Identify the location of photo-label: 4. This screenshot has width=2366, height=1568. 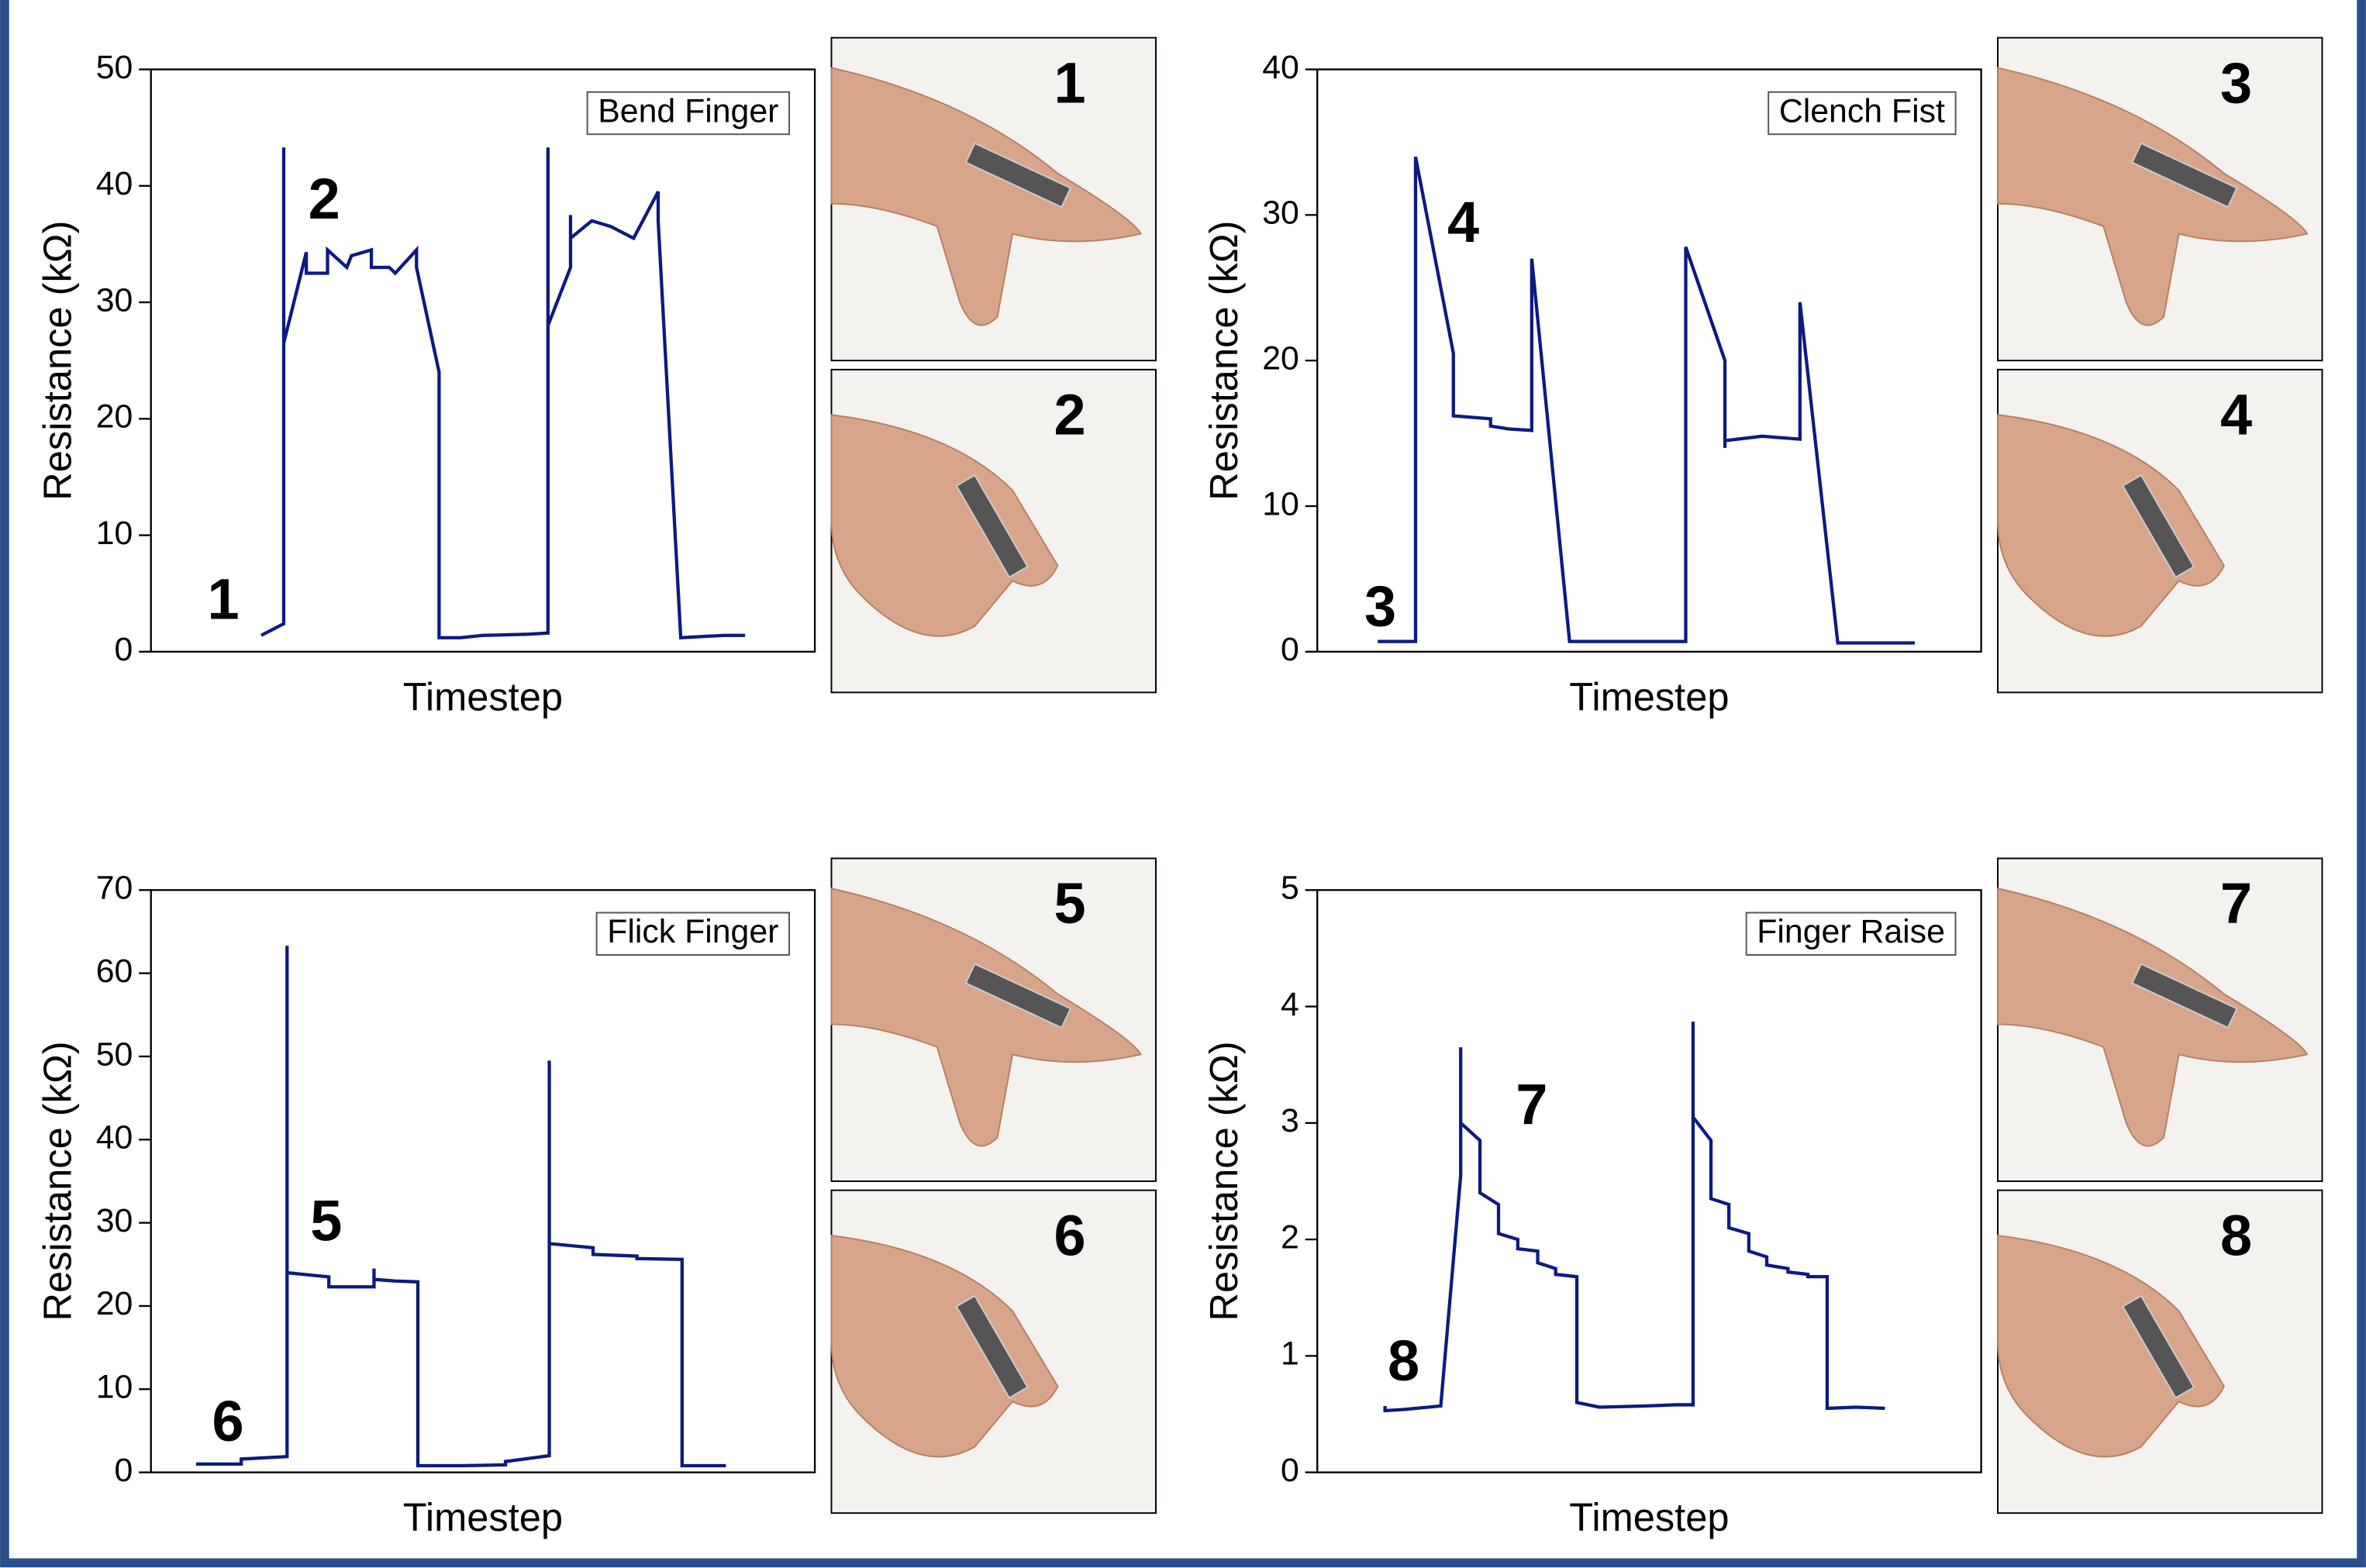
(2236, 415).